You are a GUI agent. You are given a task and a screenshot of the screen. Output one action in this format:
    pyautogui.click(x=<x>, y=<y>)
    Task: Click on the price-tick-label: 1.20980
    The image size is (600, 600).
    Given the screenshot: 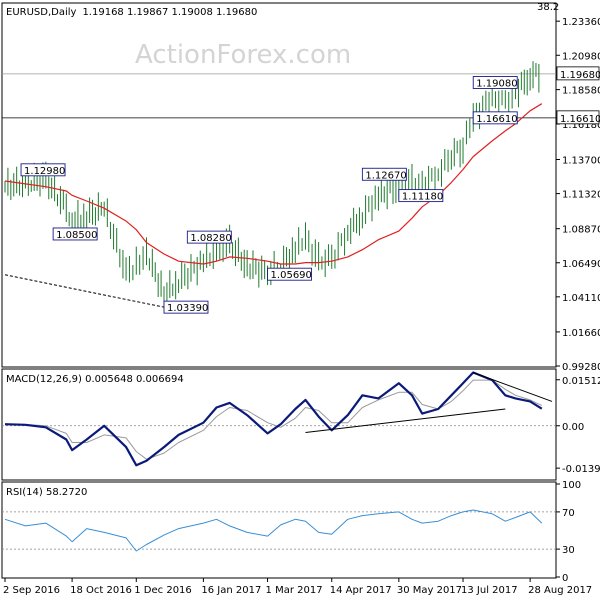 What is the action you would take?
    pyautogui.click(x=581, y=56)
    